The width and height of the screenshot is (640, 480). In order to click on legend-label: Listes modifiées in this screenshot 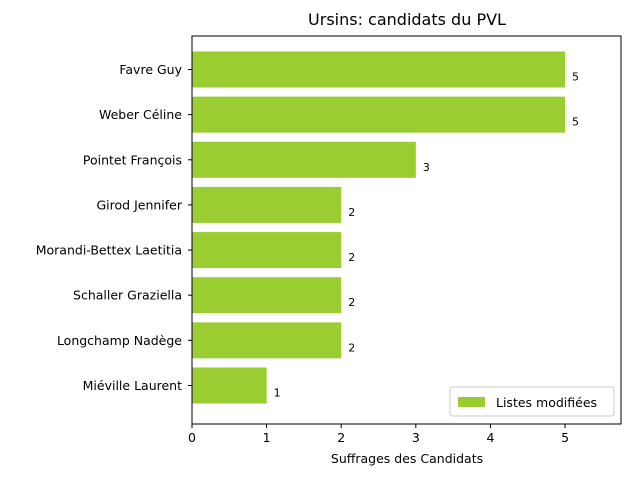, I will do `click(546, 402)`.